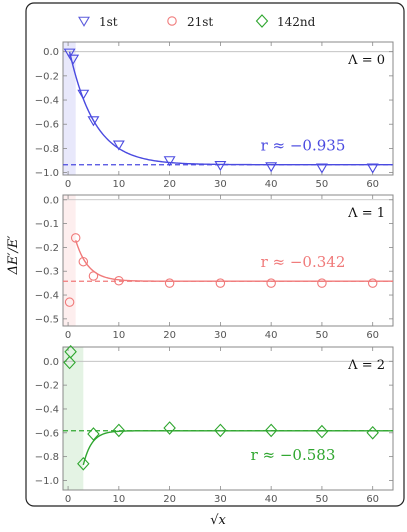 This screenshot has width=407, height=532. I want to click on panel-label: Λ = 0, so click(366, 60).